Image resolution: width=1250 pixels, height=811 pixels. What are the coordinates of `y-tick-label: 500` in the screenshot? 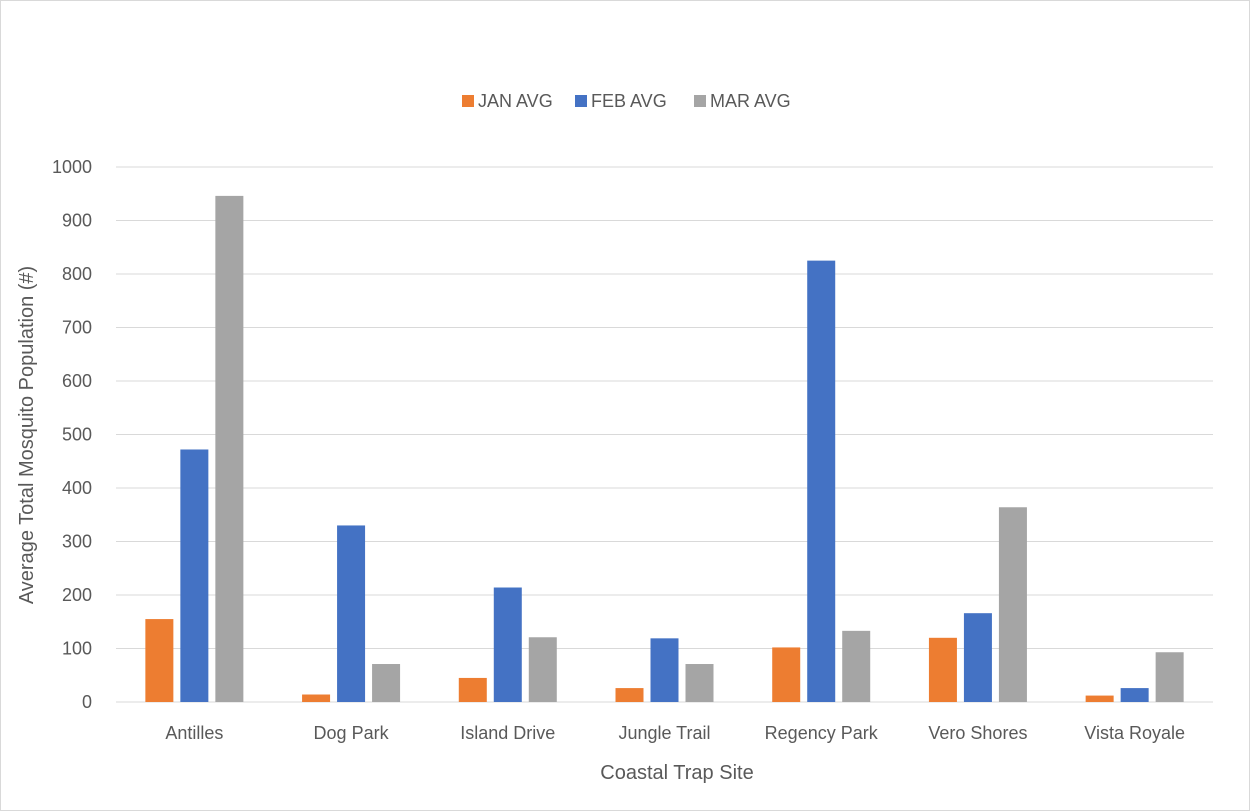 It's located at (77, 435).